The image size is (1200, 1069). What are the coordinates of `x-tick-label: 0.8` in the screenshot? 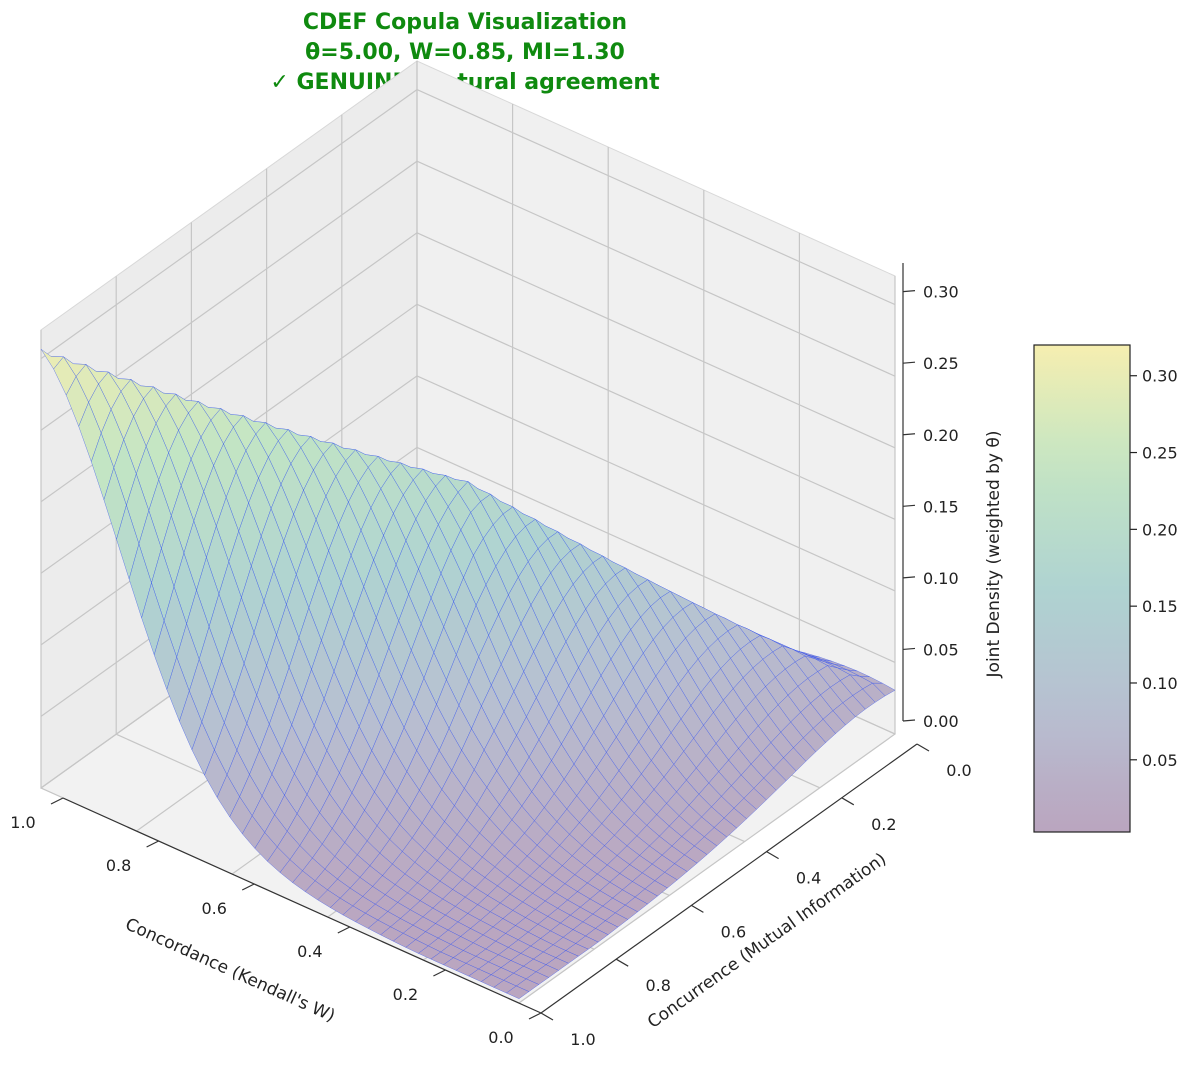 It's located at (118, 865).